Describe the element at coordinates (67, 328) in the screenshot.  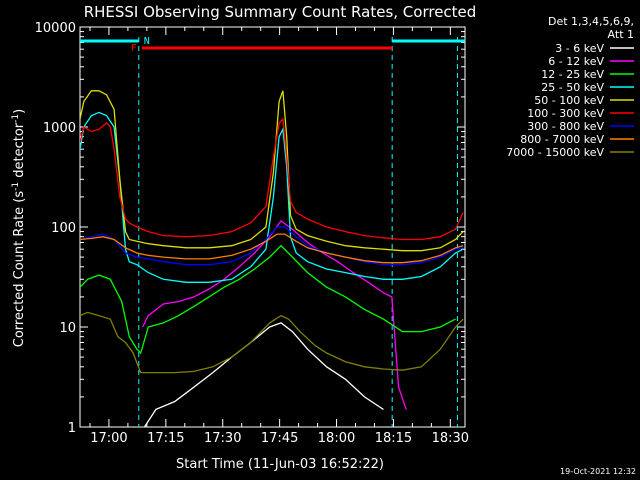
I see `y-tick-label: 10` at that location.